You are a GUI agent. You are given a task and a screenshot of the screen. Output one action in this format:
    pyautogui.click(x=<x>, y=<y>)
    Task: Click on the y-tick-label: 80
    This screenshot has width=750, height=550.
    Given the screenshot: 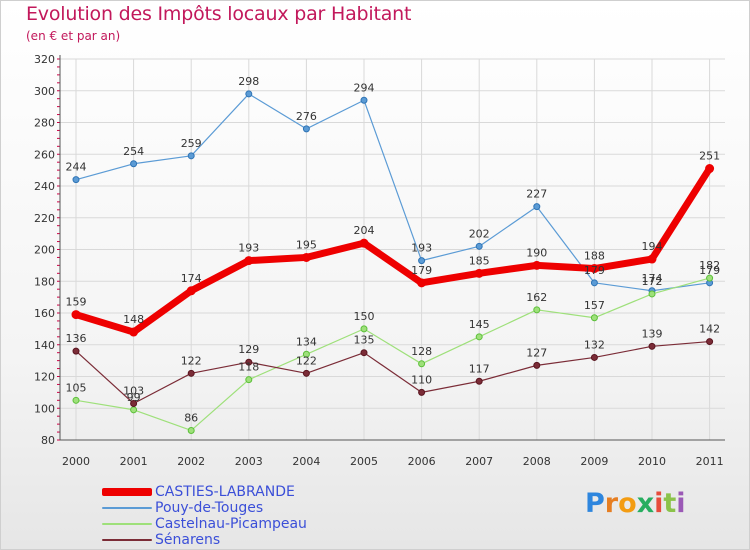 What is the action you would take?
    pyautogui.click(x=48, y=440)
    